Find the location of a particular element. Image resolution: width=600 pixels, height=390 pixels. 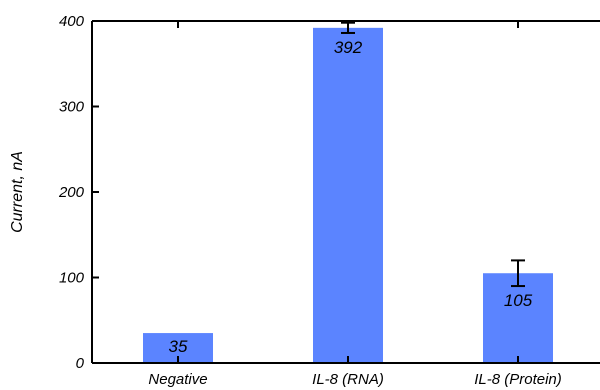

data-label-2: 105 is located at coordinates (518, 300).